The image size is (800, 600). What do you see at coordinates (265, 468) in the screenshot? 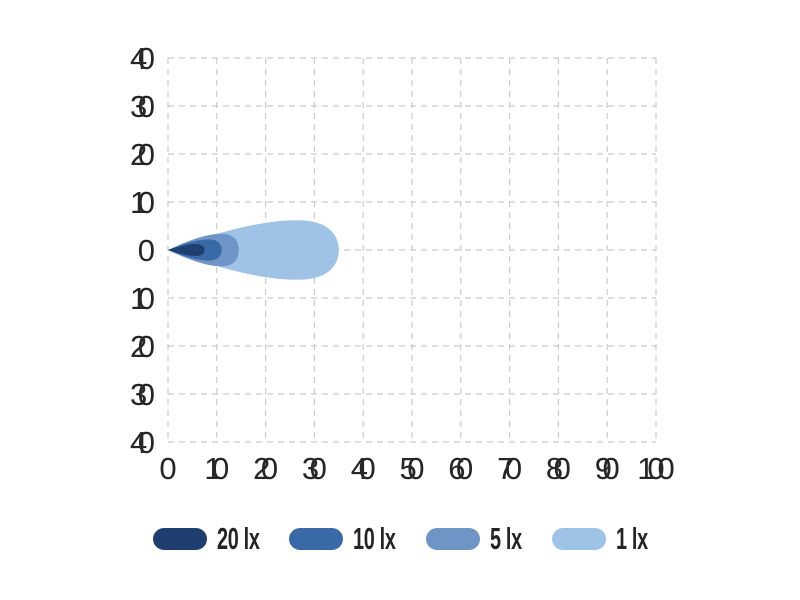
I see `x-tick-label: 20` at bounding box center [265, 468].